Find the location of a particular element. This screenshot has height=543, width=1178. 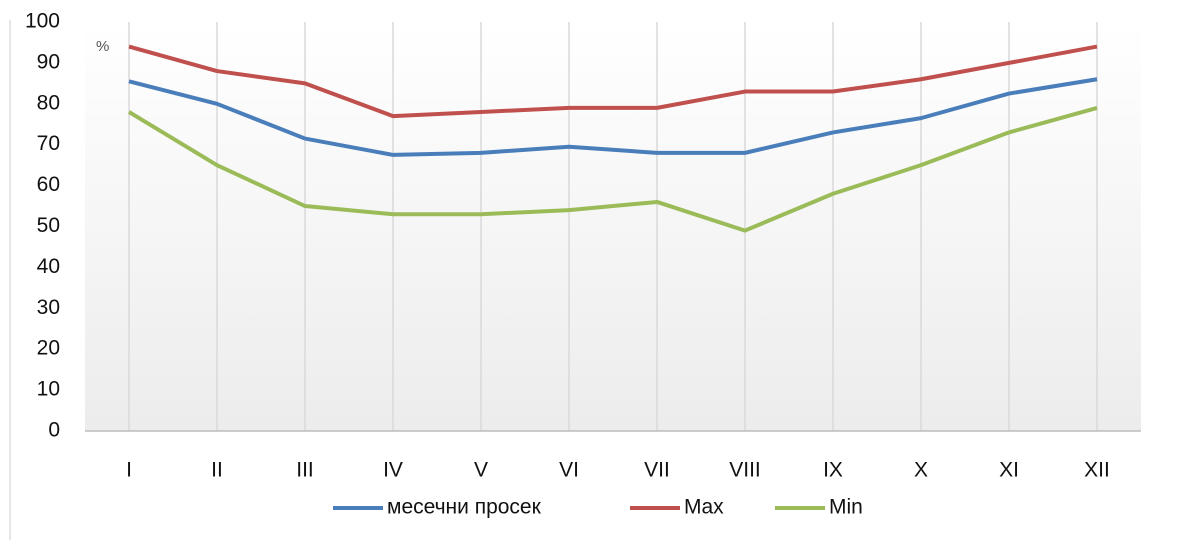

legend-label: Max is located at coordinates (704, 507).